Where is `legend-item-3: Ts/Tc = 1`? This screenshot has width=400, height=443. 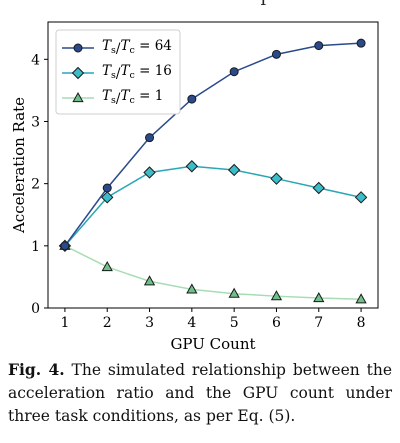 legend-item-3: Ts/Tc = 1 is located at coordinates (112, 97).